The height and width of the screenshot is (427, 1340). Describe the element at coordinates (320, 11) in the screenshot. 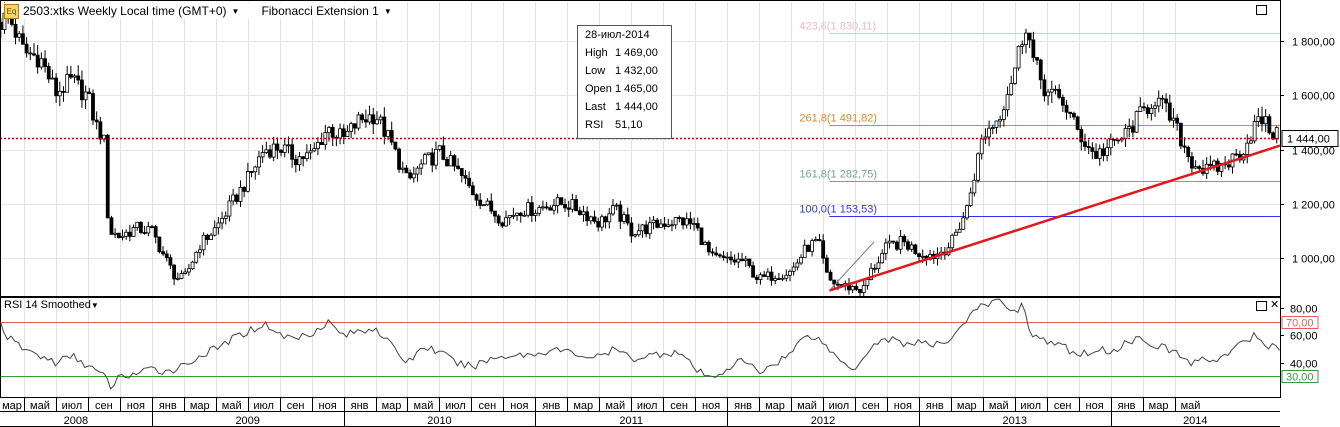

I see `indicator-title: Fibonacci Extension 1` at that location.